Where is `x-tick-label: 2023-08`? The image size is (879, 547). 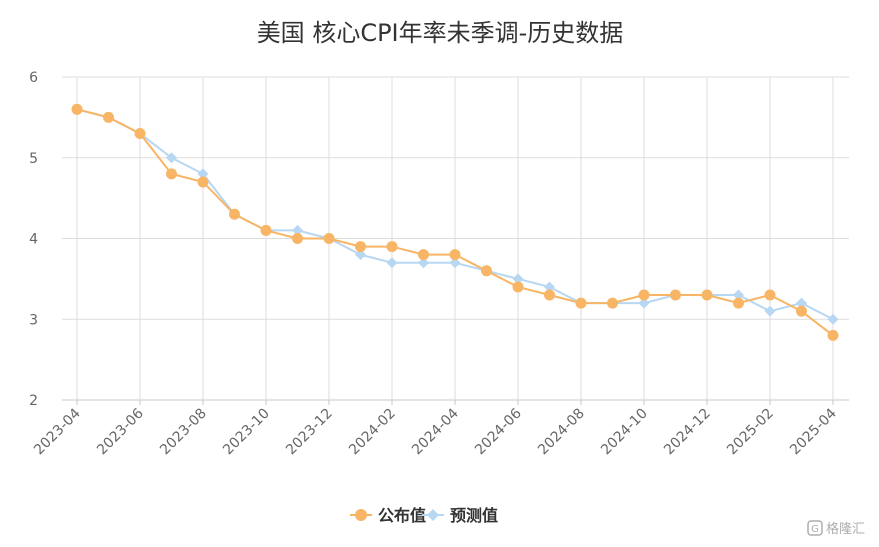 x-tick-label: 2023-08 is located at coordinates (183, 432).